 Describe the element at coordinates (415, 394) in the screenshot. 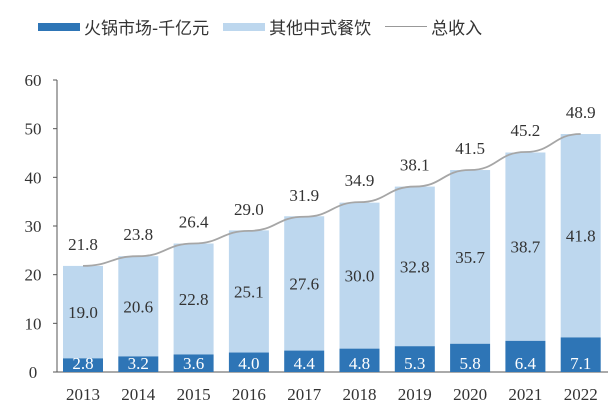

I see `x-tick-label: 2019` at that location.